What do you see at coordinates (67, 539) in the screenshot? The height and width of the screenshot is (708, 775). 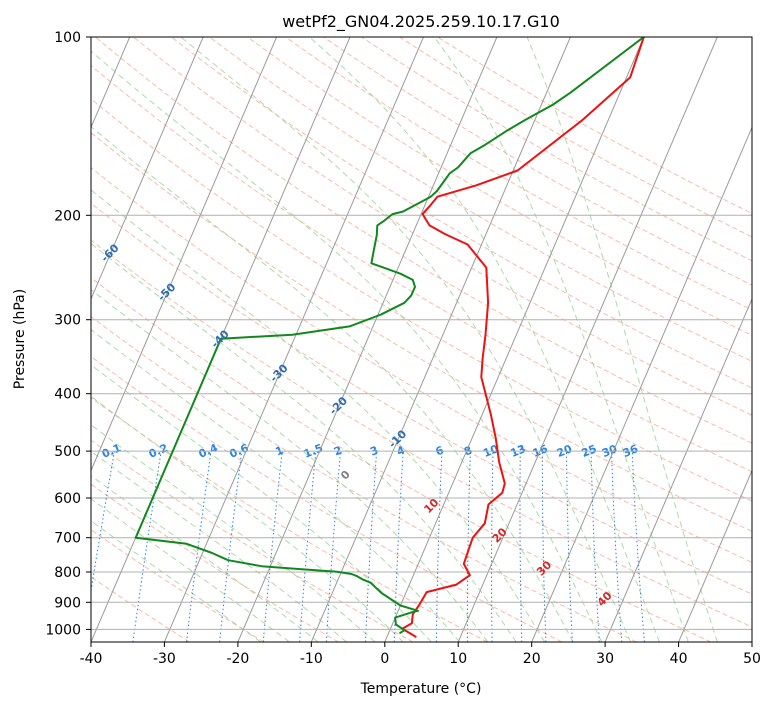 I see `y-tick-label: 700` at bounding box center [67, 539].